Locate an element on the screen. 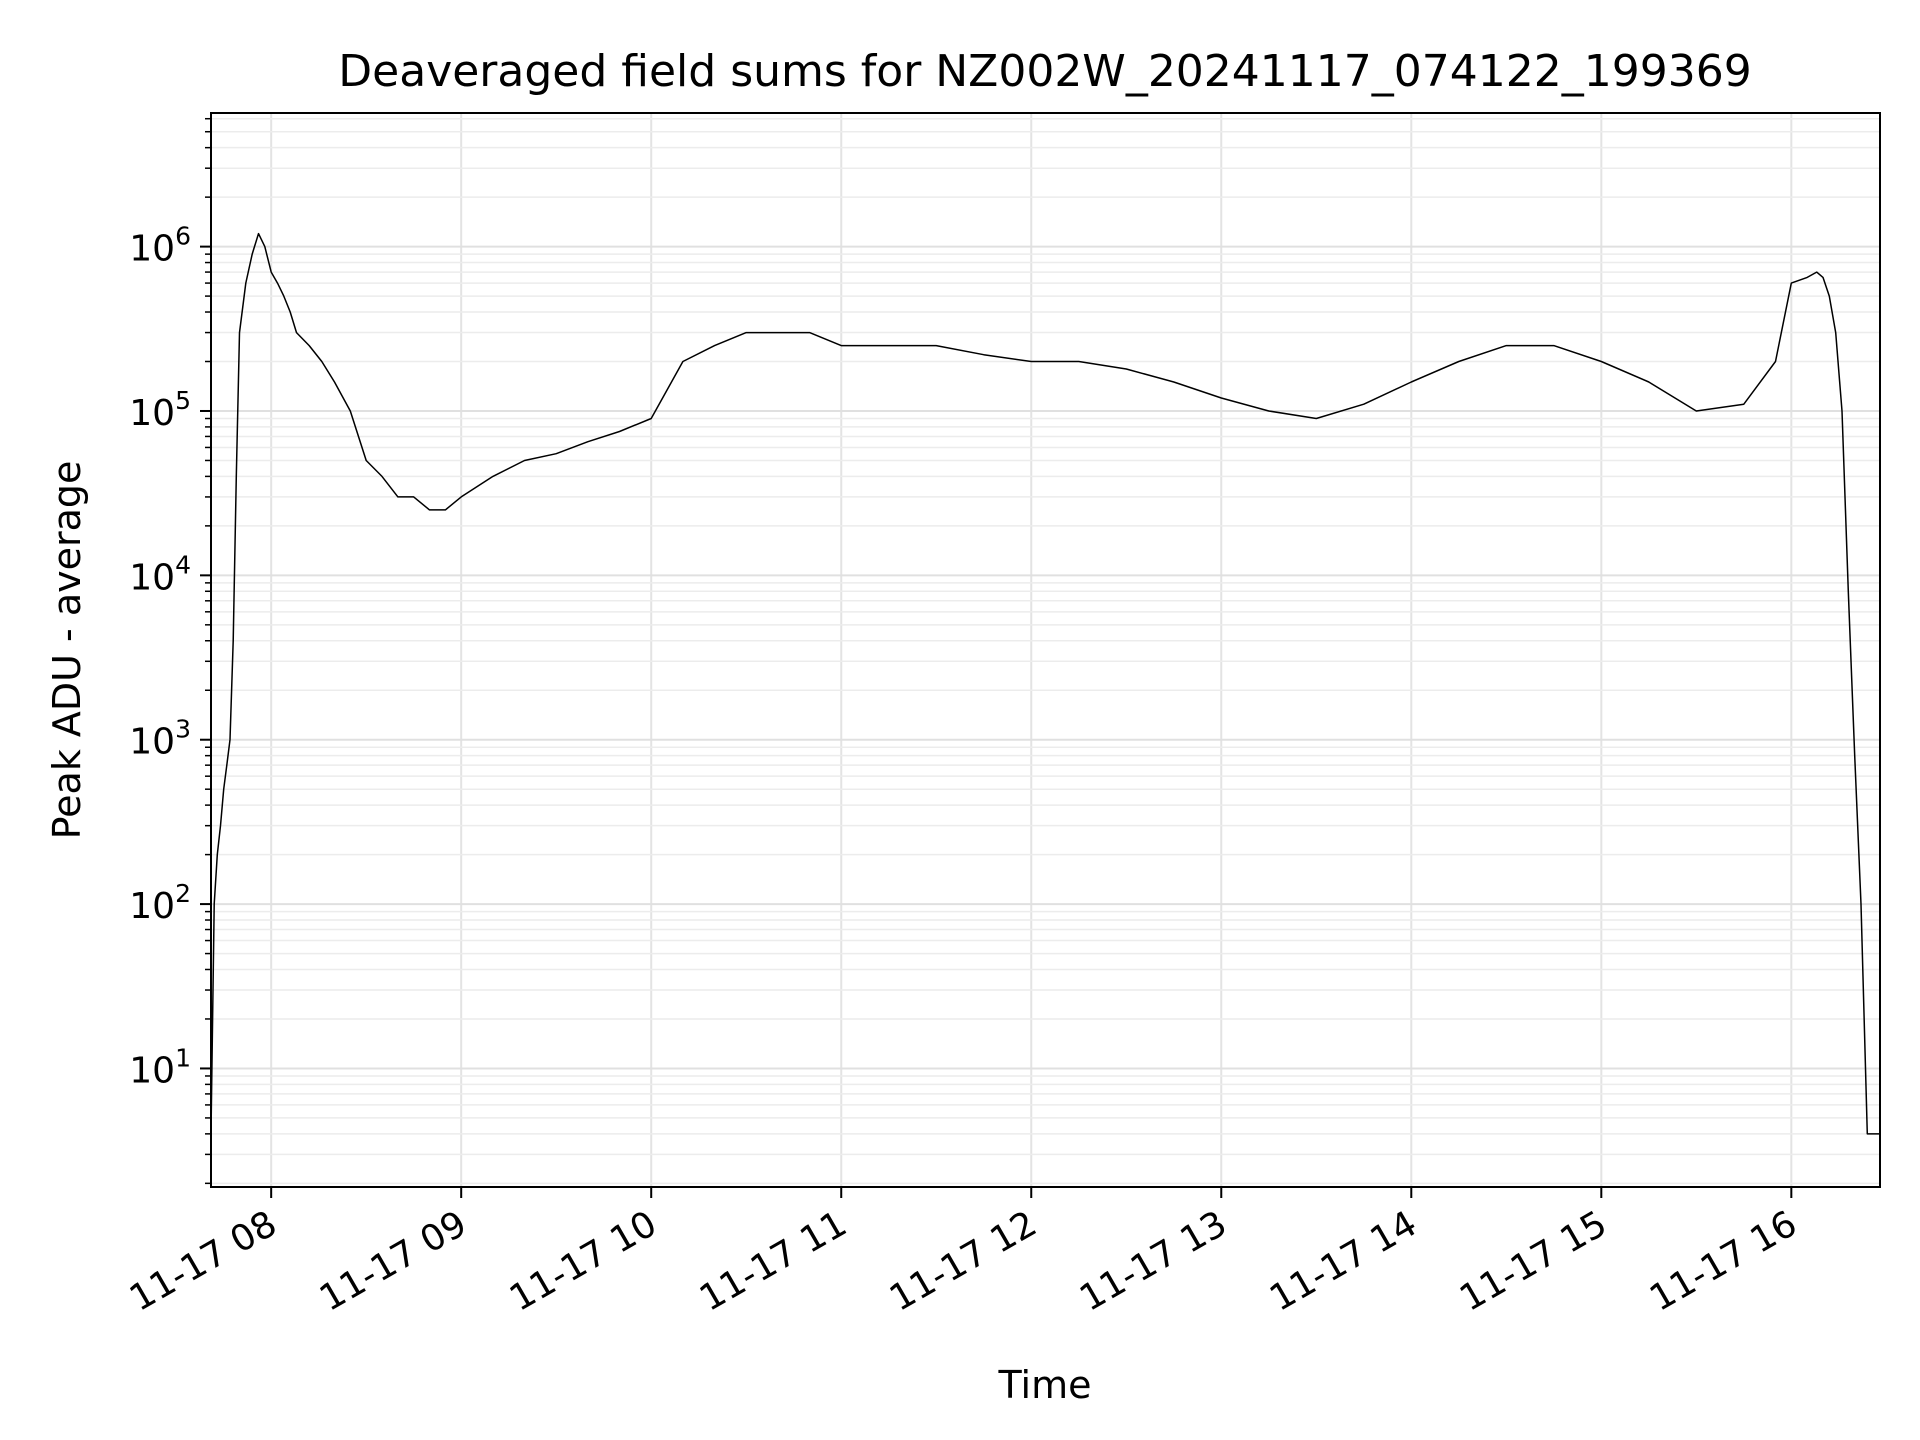 The height and width of the screenshot is (1440, 1920). y-tick-label-exponent: 1 is located at coordinates (183, 1057).